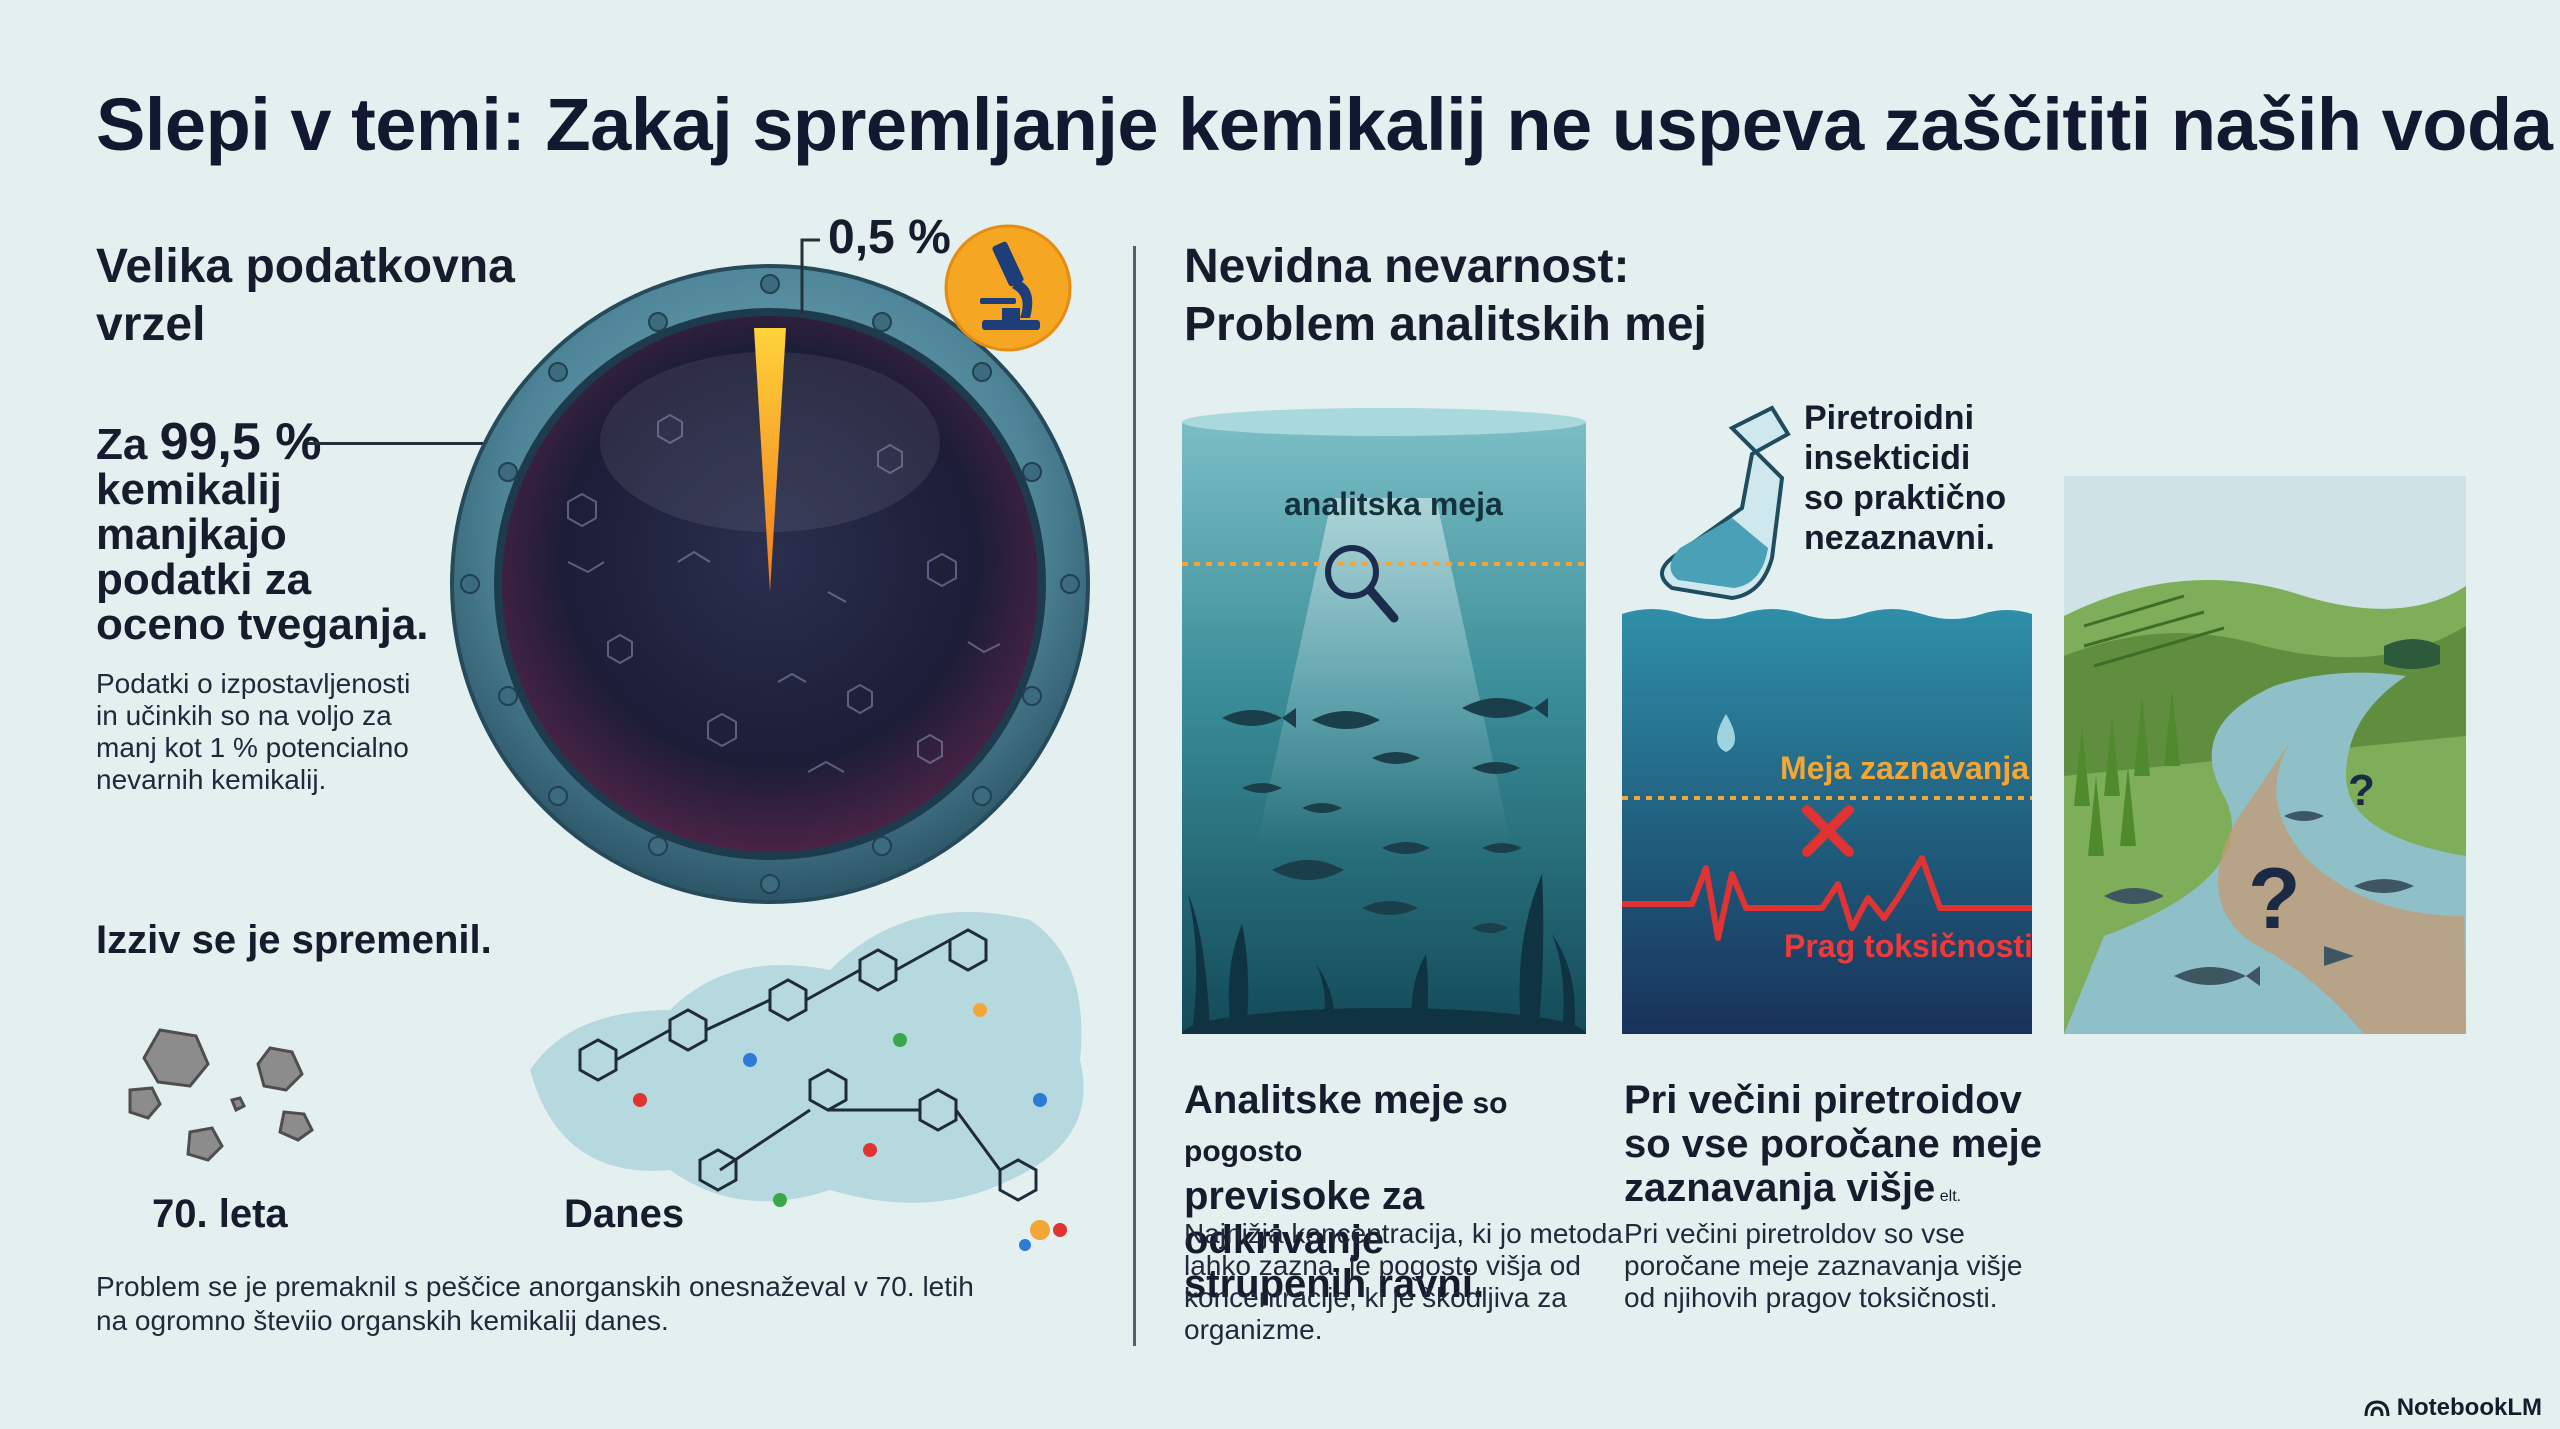  What do you see at coordinates (1887, 458) in the screenshot?
I see `pyrethroid-line: insekticidi` at bounding box center [1887, 458].